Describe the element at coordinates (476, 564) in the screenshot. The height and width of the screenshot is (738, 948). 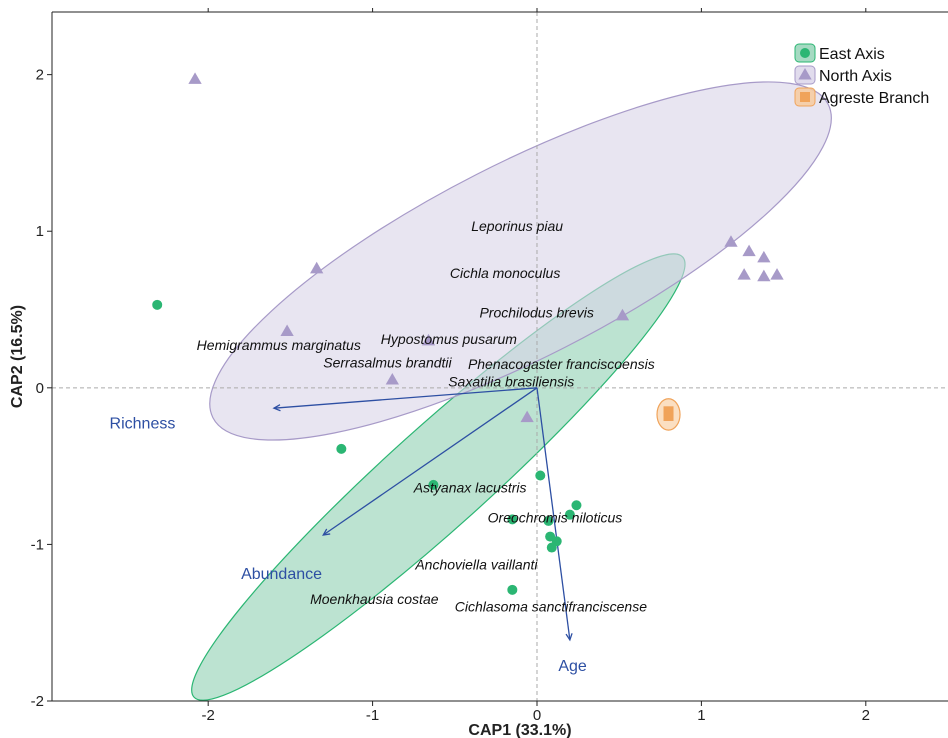
I see `species-label: Anchoviella vaillanti` at that location.